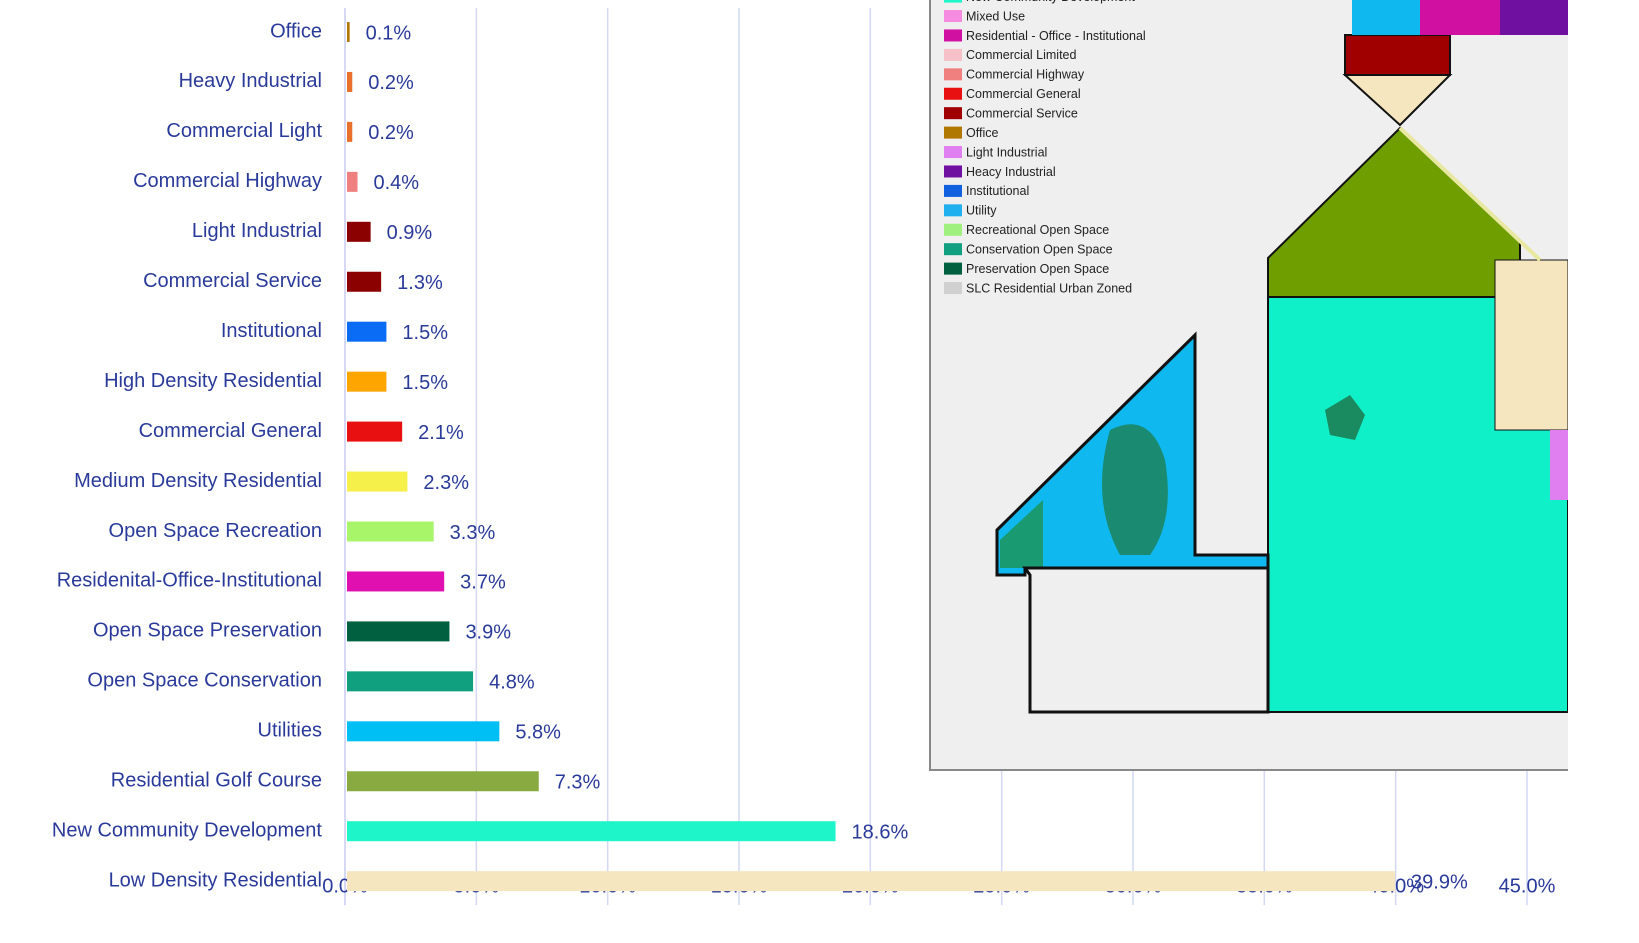  I want to click on y-tick-label: Commercial Highway, so click(227, 181).